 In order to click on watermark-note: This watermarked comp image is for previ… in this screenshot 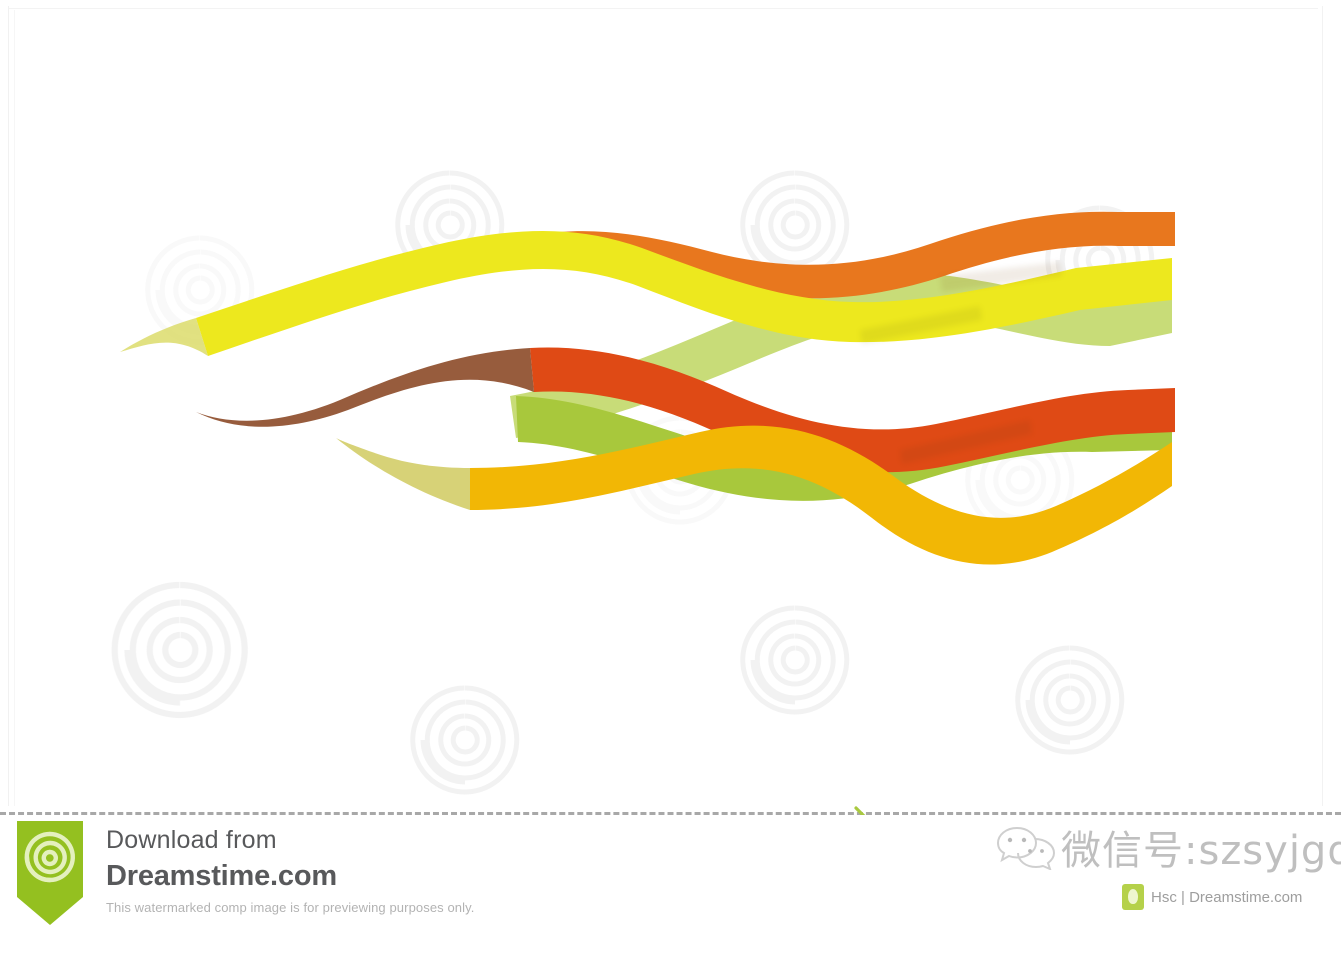, I will do `click(290, 907)`.